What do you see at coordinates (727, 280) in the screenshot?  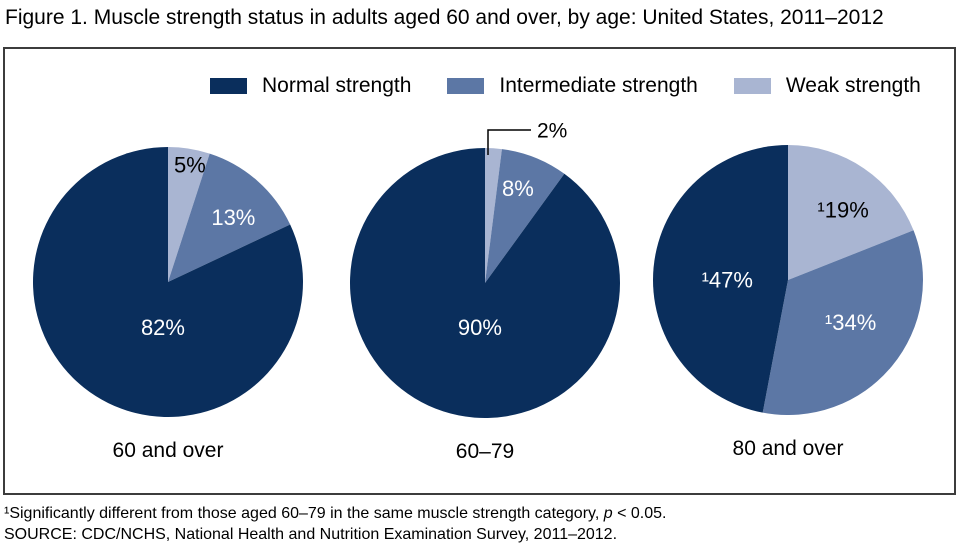 I see `pie-slice-label: ¹47%` at bounding box center [727, 280].